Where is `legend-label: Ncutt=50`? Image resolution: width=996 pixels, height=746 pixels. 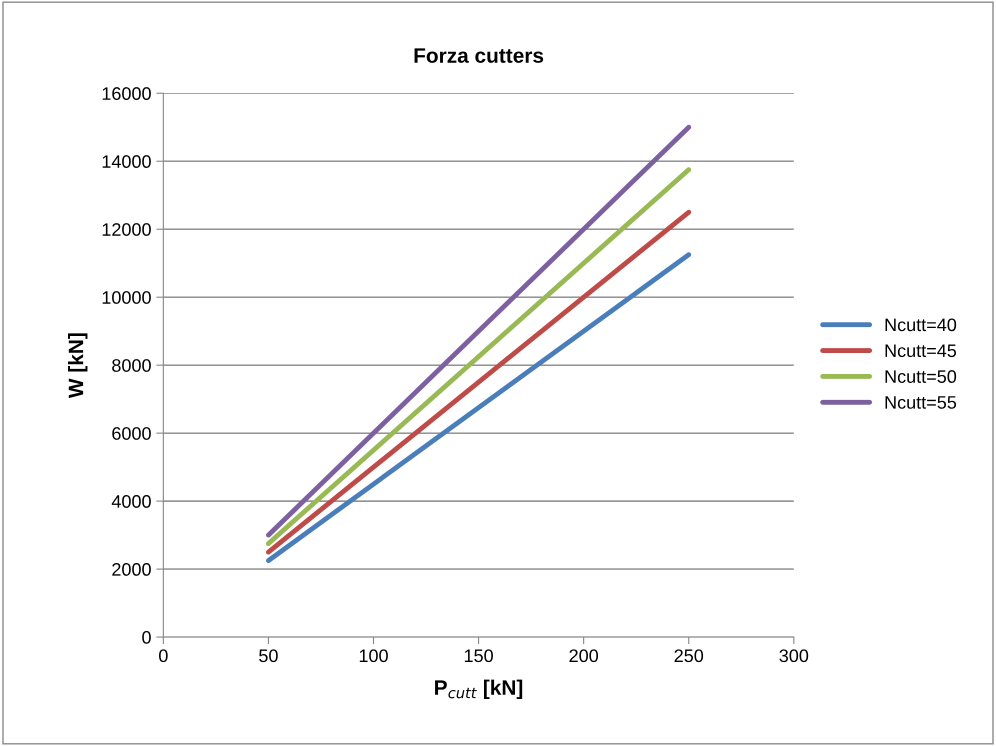
legend-label: Ncutt=50 is located at coordinates (921, 376).